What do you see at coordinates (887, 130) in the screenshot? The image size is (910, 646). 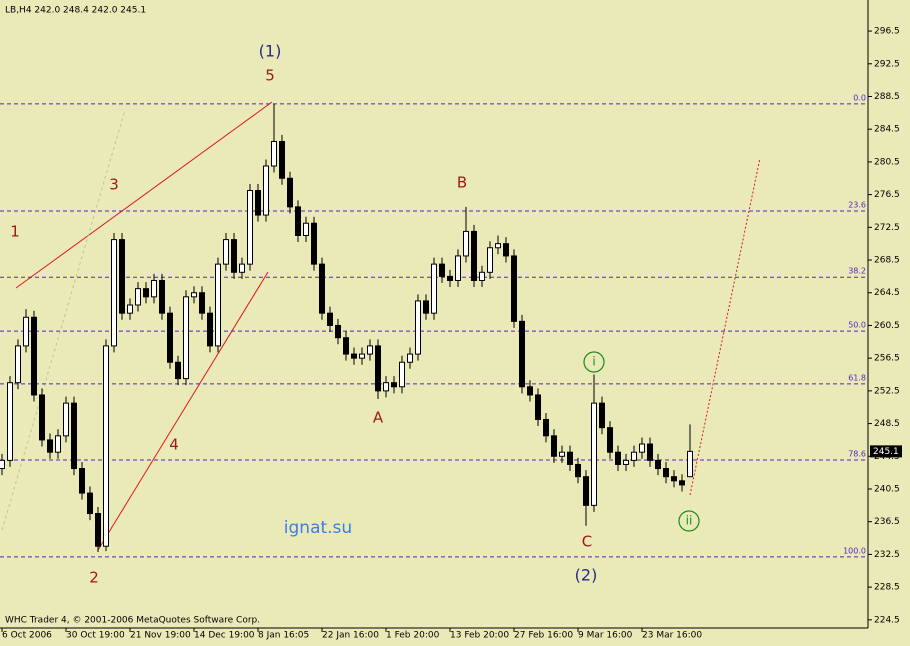 I see `y-tick-label: 284.5` at bounding box center [887, 130].